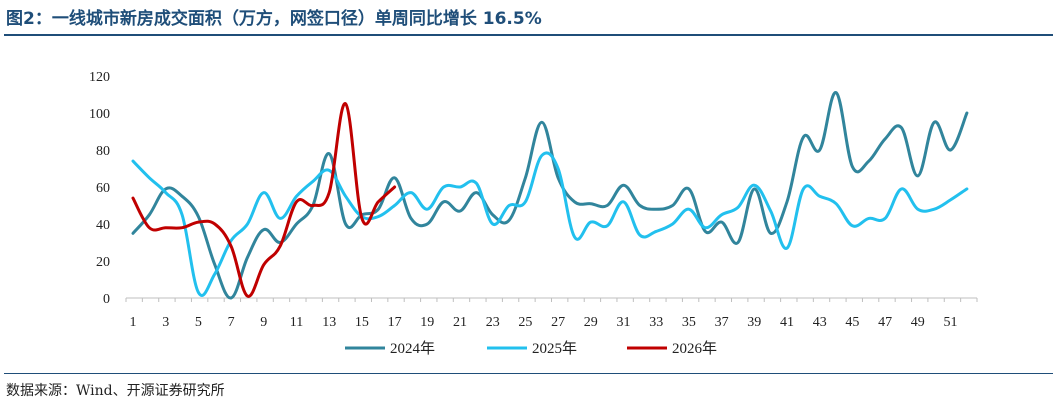 Image resolution: width=1057 pixels, height=405 pixels. What do you see at coordinates (754, 322) in the screenshot?
I see `x-tick-label: 39` at bounding box center [754, 322].